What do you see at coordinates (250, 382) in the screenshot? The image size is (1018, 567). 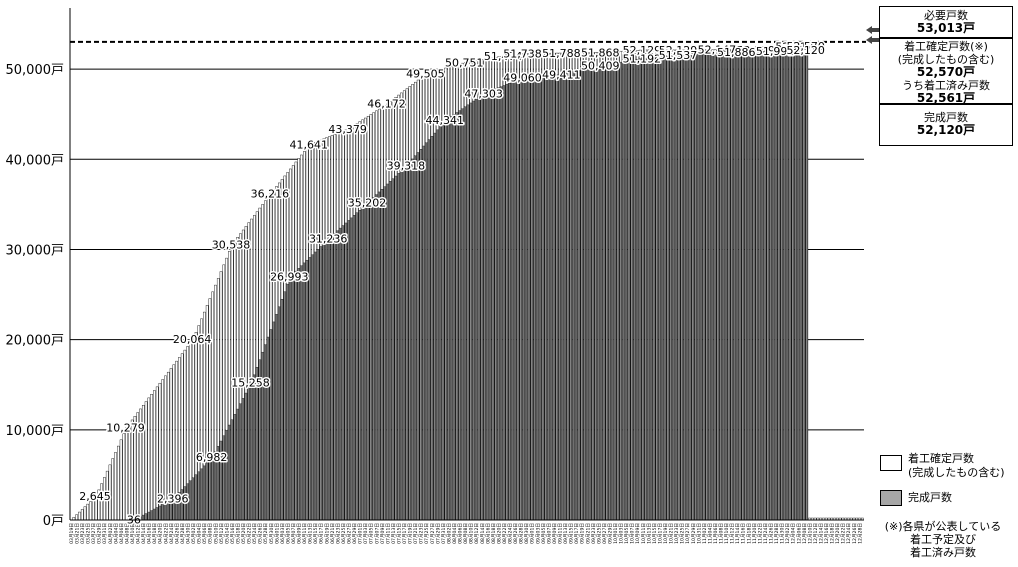 I see `data-label-halo: 15,258` at bounding box center [250, 382].